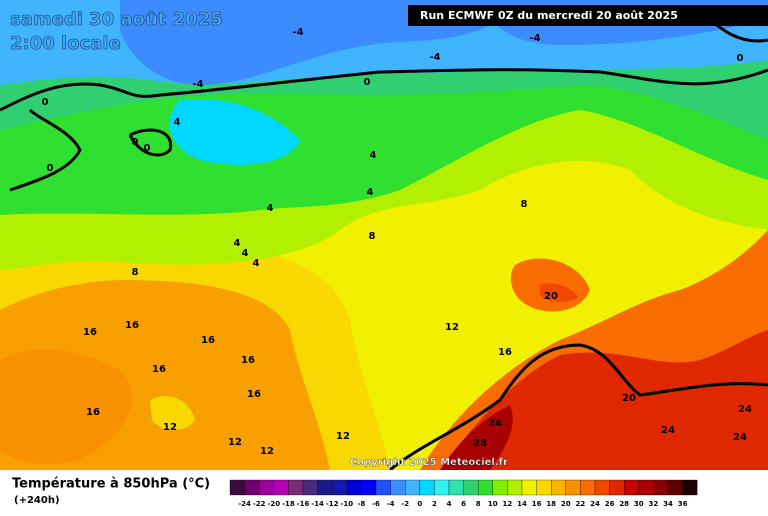 The width and height of the screenshot is (768, 516). I want to click on scale-tick-label: -14, so click(317, 504).